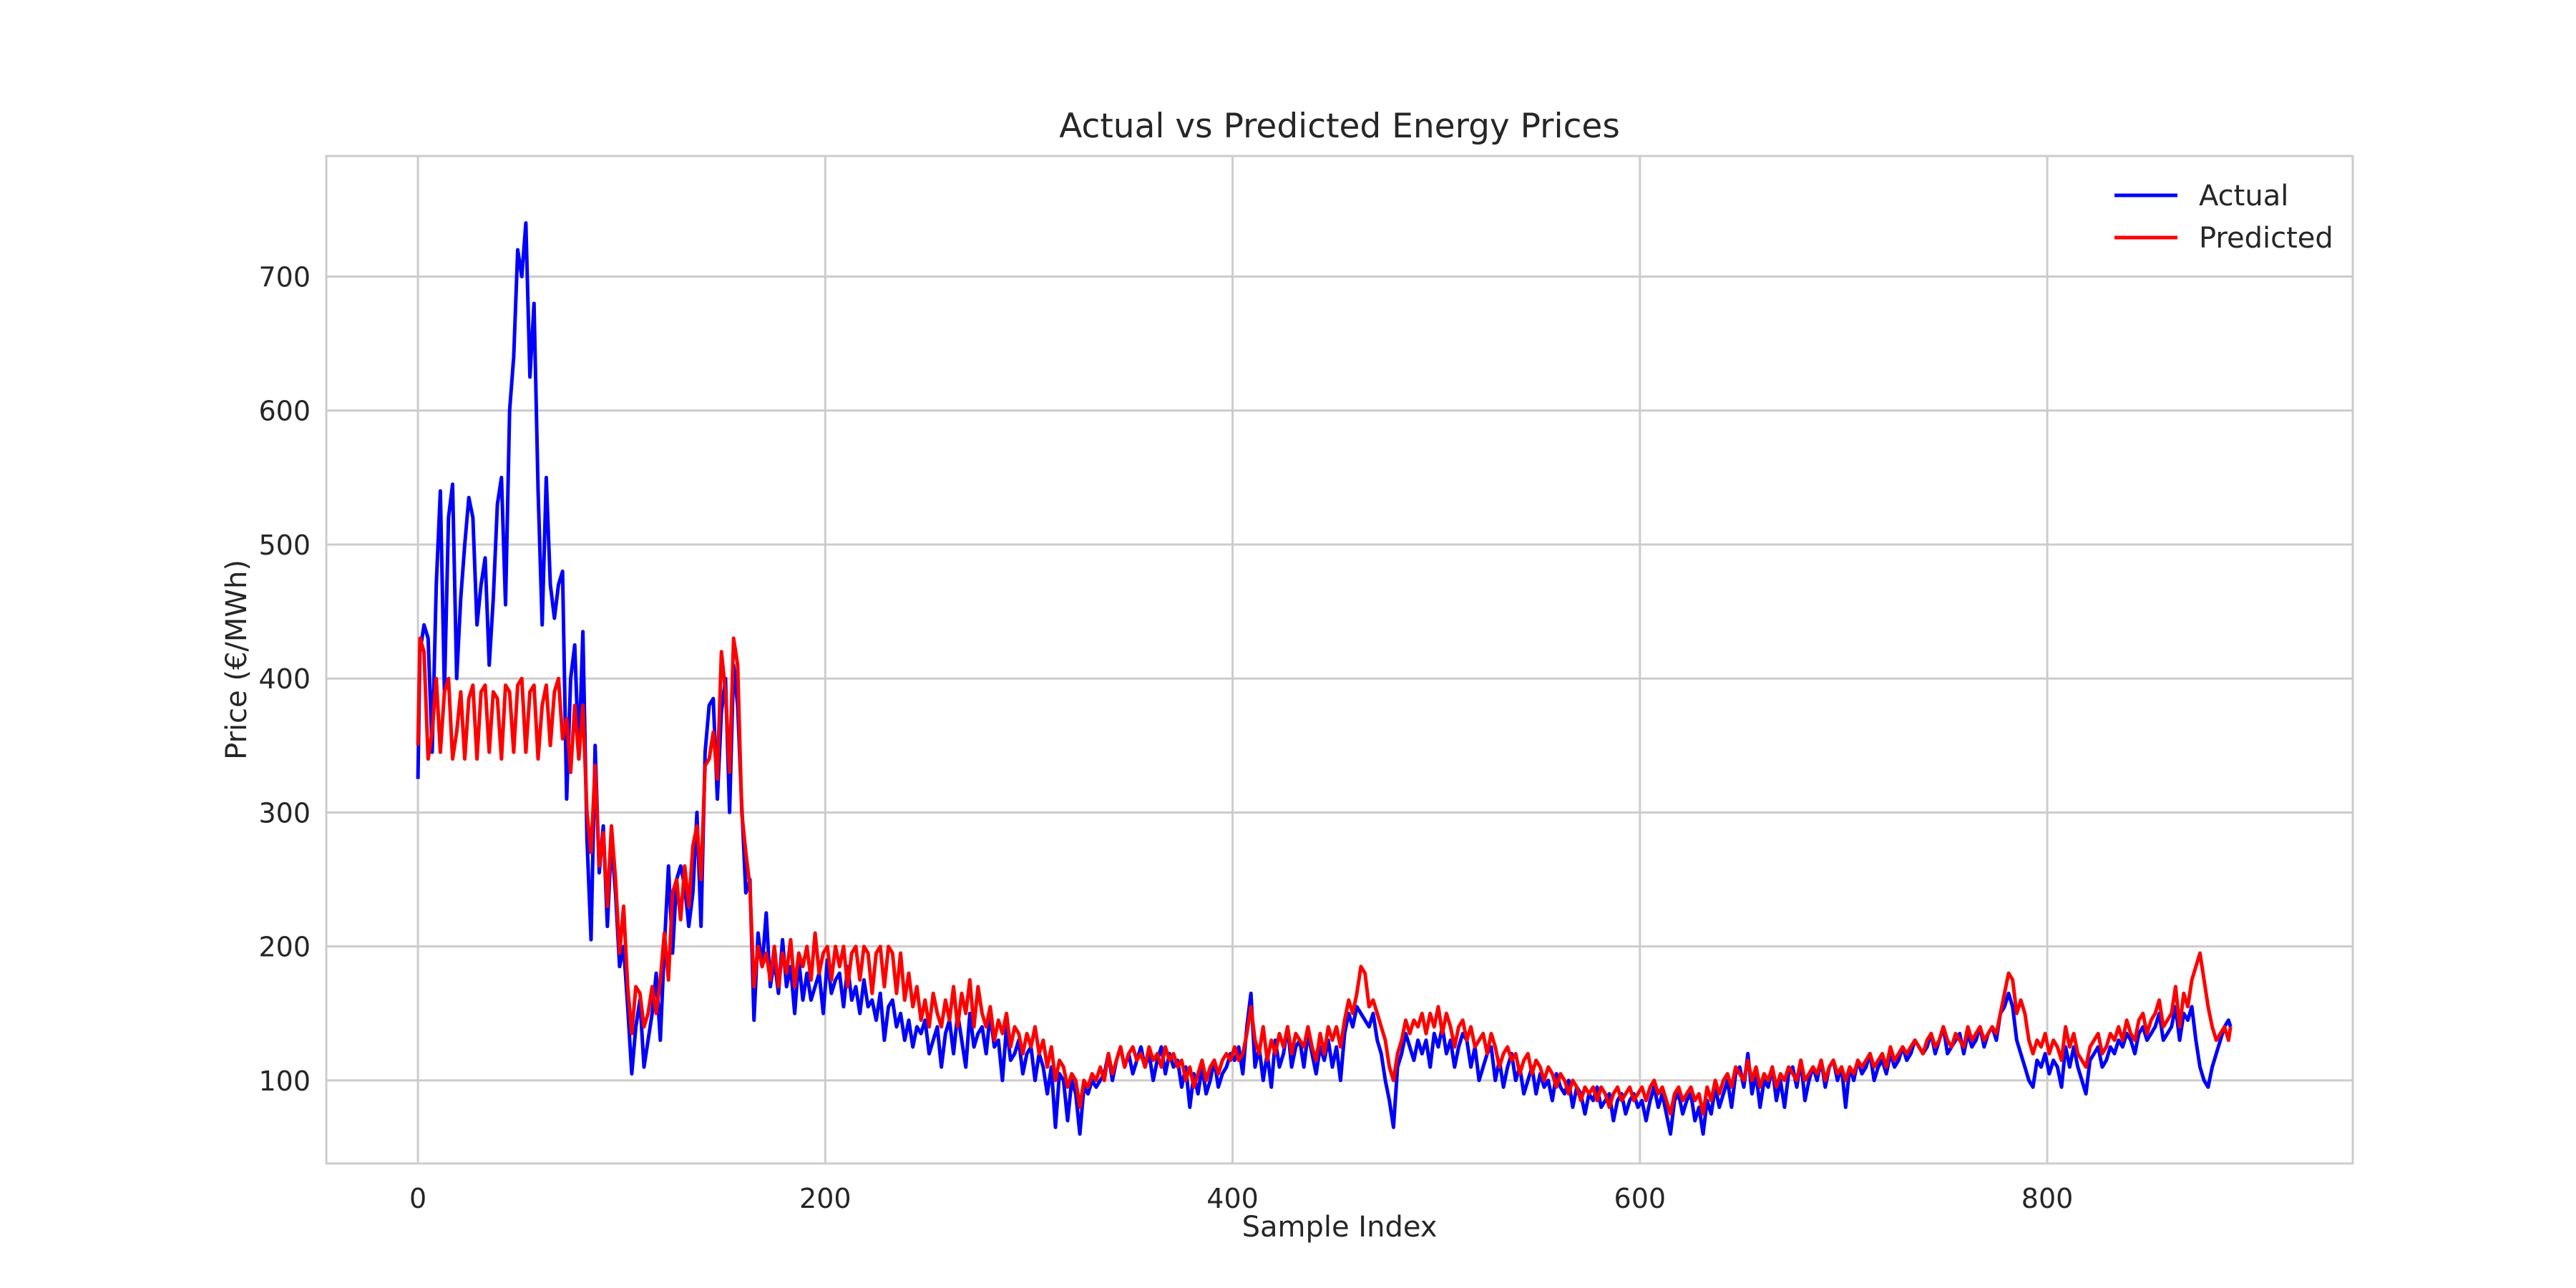  Describe the element at coordinates (2223, 217) in the screenshot. I see `legend: Actual Predicted` at that location.